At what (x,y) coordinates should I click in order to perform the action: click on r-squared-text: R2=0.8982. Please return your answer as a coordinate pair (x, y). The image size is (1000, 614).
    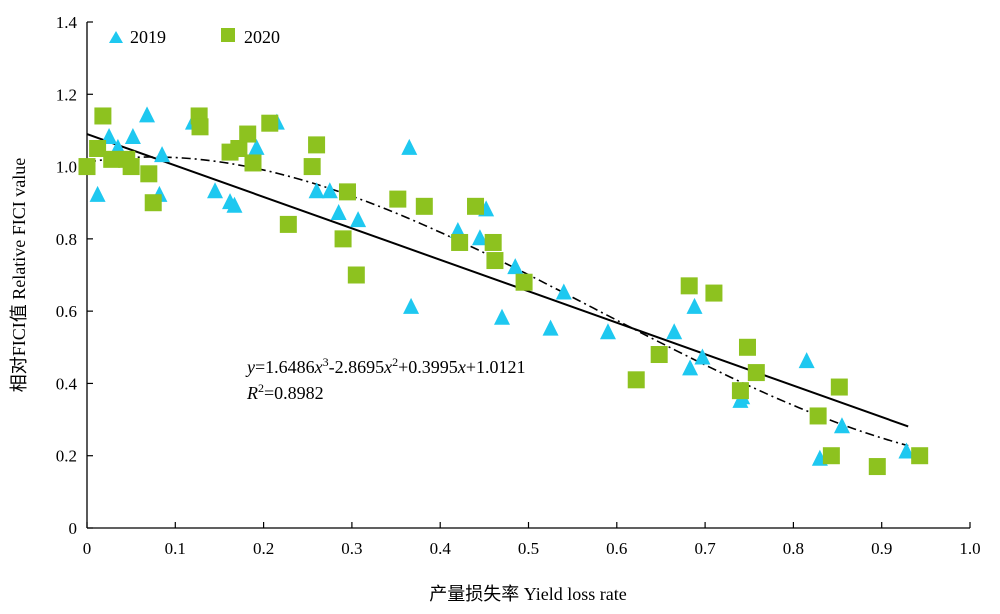
    Looking at the image, I should click on (285, 392).